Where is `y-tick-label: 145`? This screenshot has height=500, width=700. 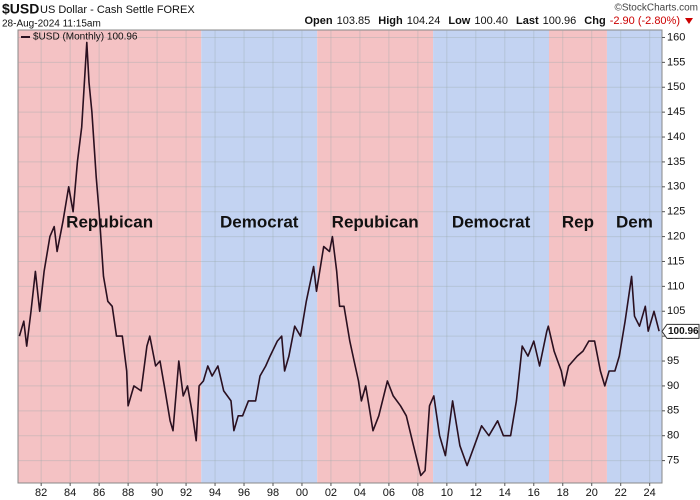 y-tick-label: 145 is located at coordinates (676, 112).